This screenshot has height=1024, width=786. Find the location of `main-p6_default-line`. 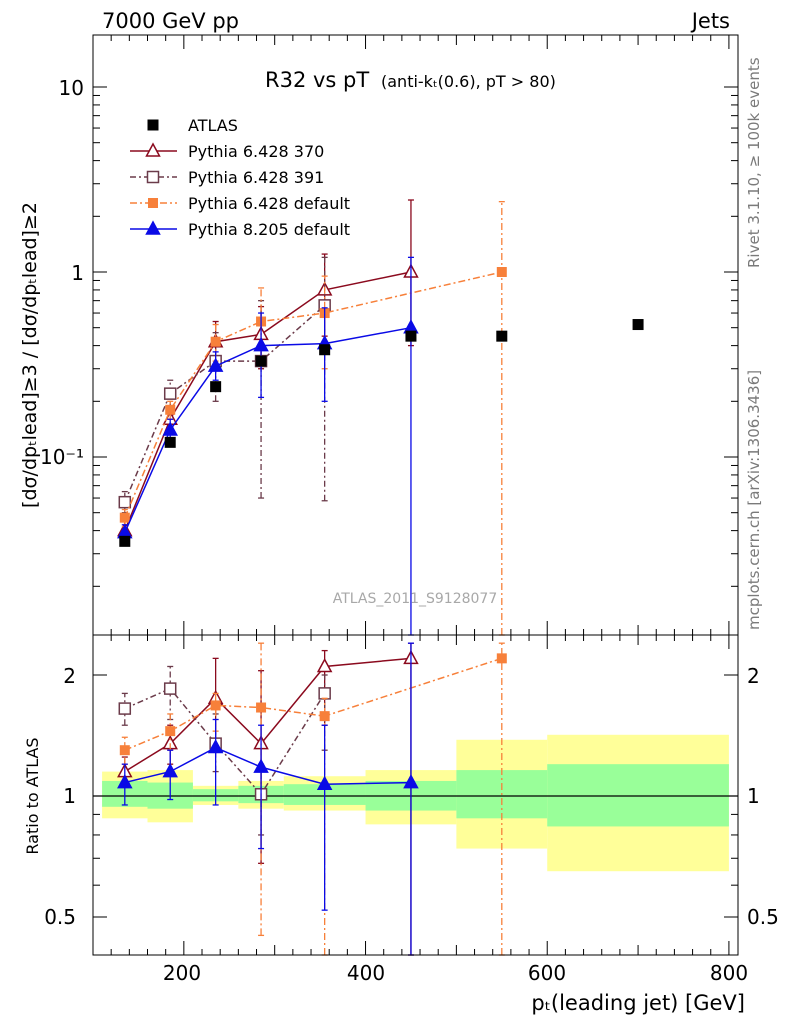

main-p6_default-line is located at coordinates (313, 394).